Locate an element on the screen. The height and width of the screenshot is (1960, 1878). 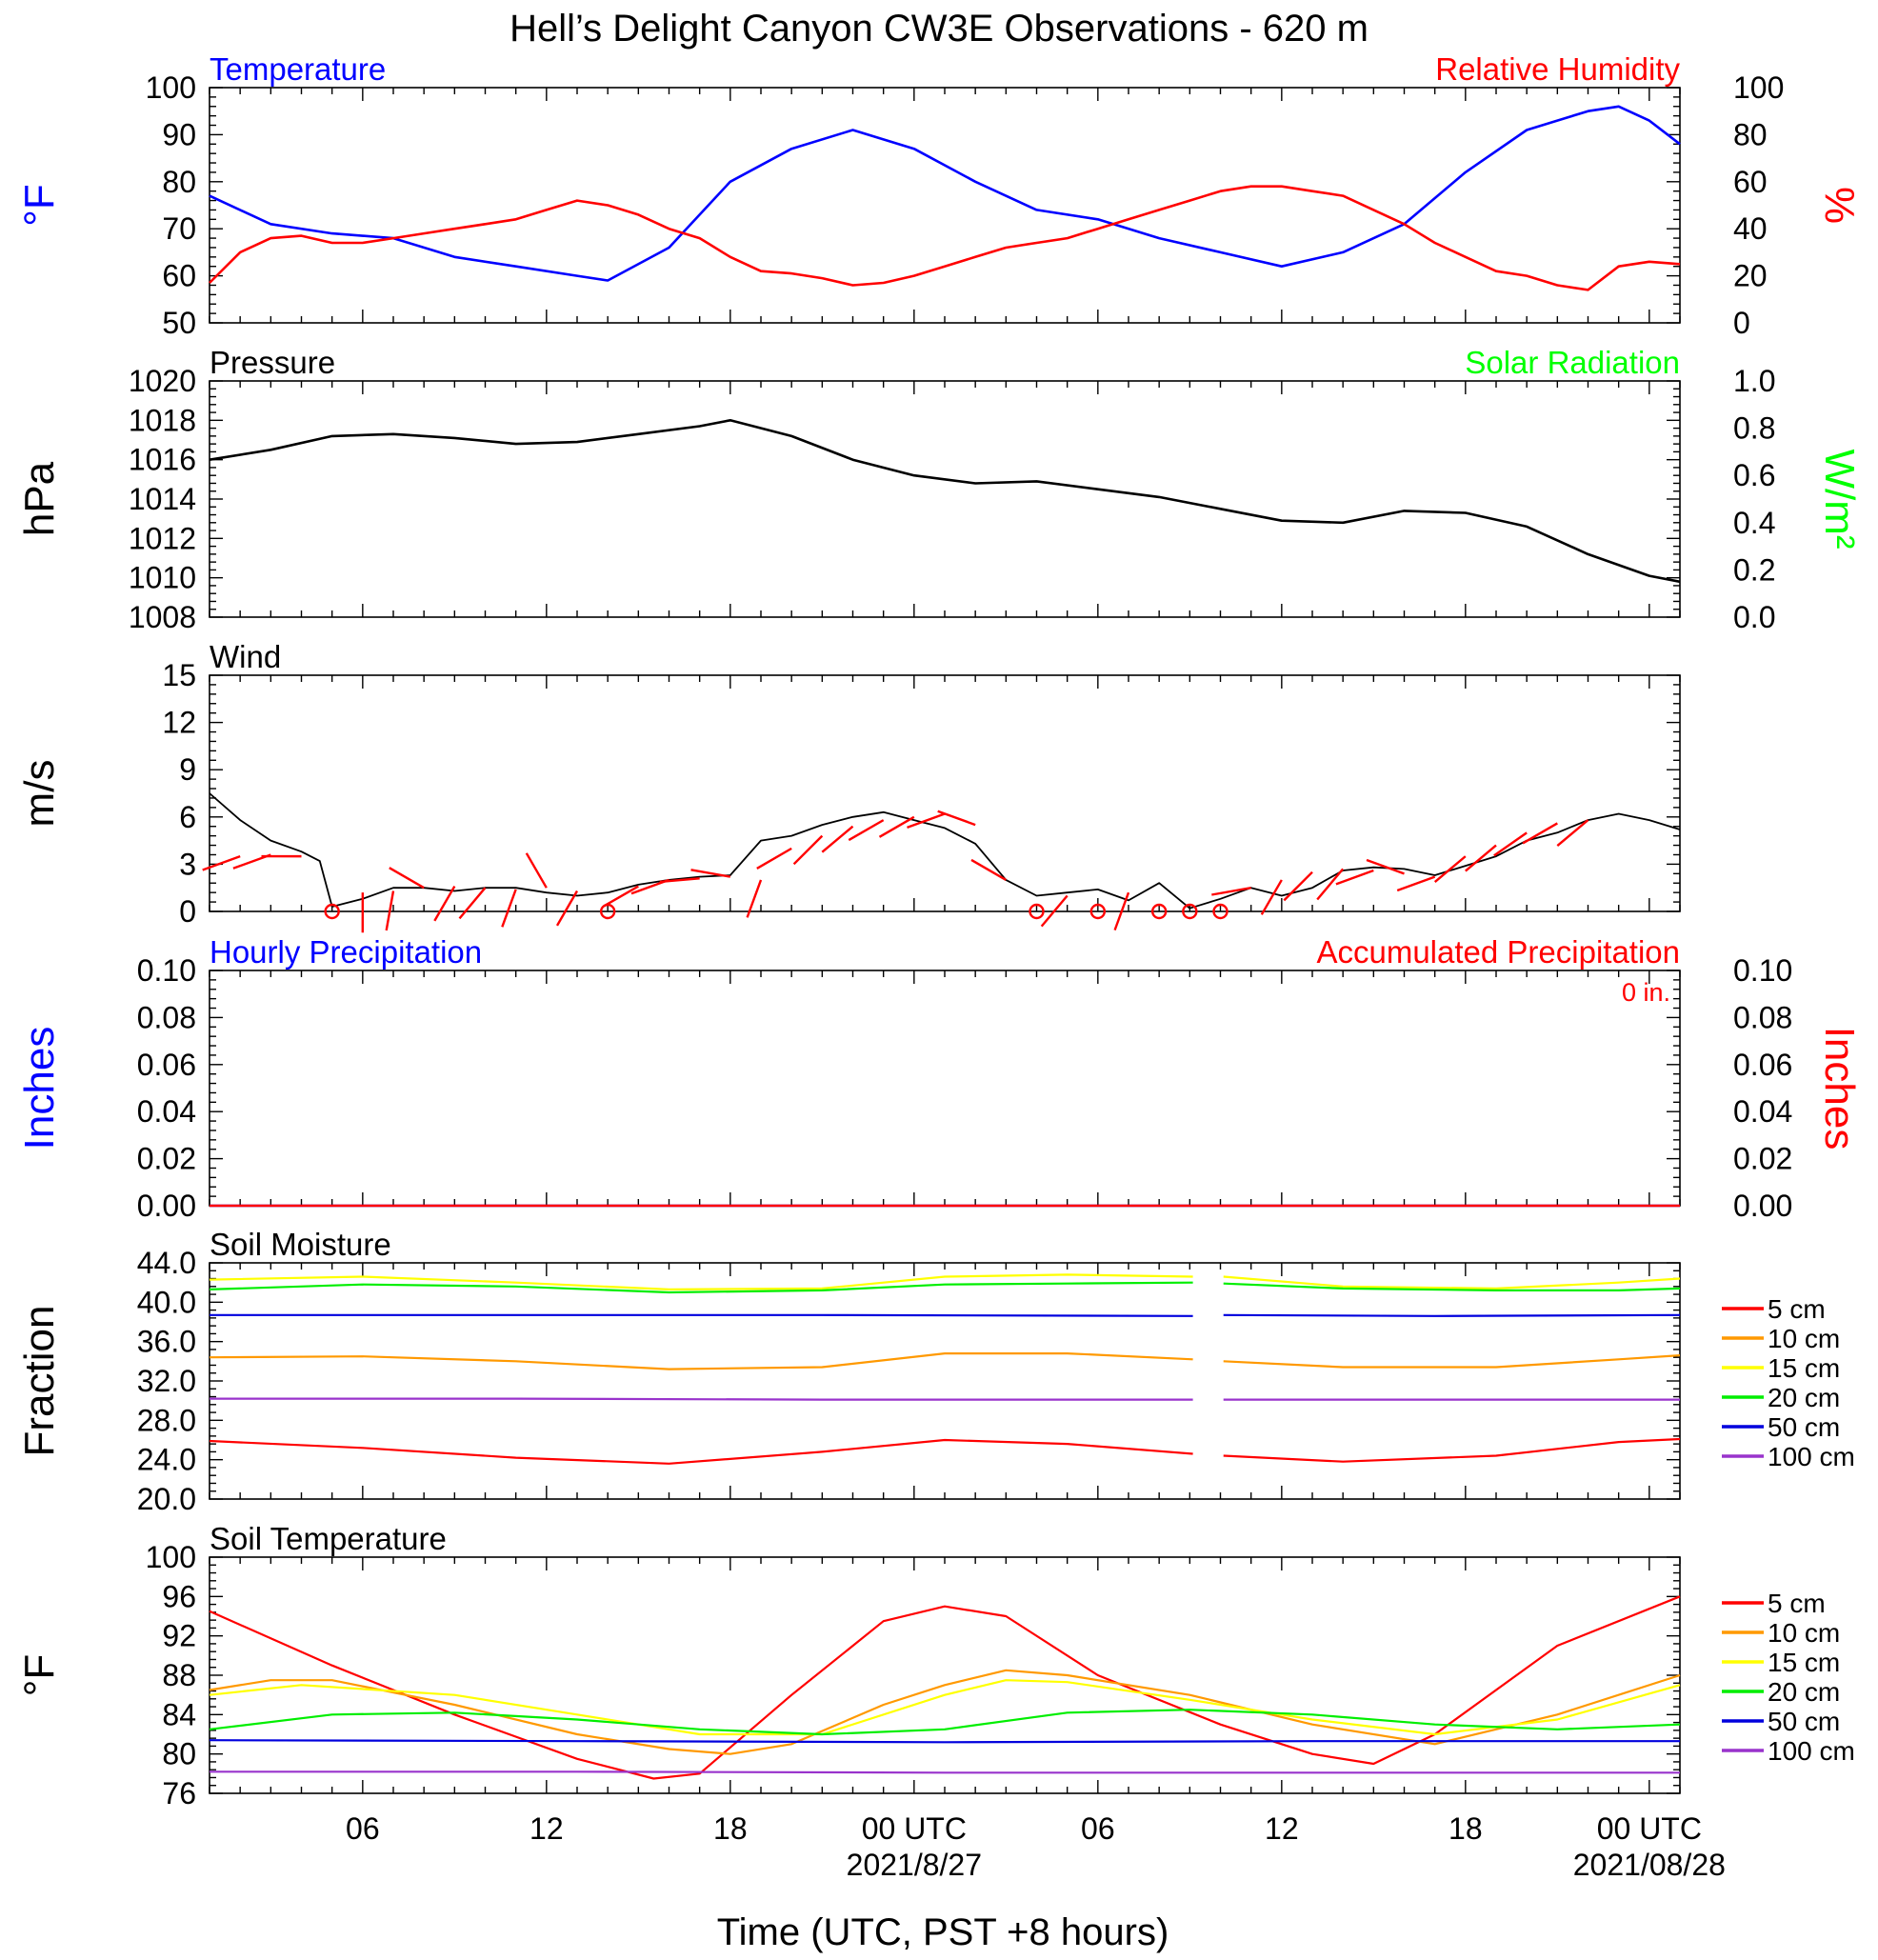
y-left-tick-label: 92 is located at coordinates (179, 1636).